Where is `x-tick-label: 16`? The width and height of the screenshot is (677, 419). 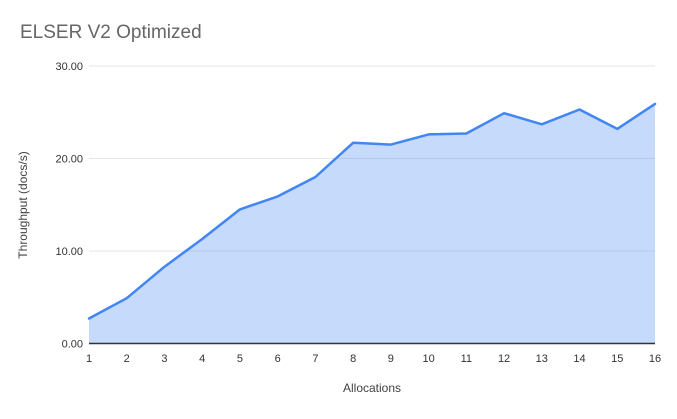 x-tick-label: 16 is located at coordinates (655, 359).